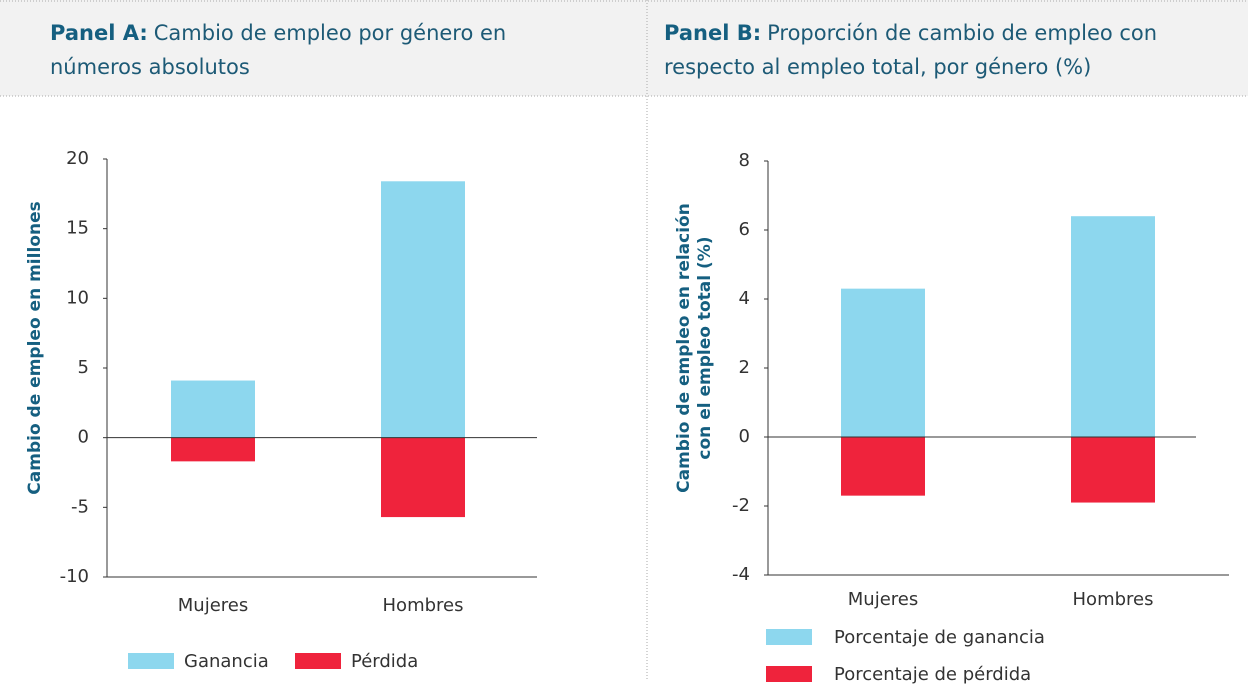 The image size is (1248, 699). Describe the element at coordinates (877, 67) in the screenshot. I see `panel-title-line: respecto al empleo total, por género (%)` at that location.